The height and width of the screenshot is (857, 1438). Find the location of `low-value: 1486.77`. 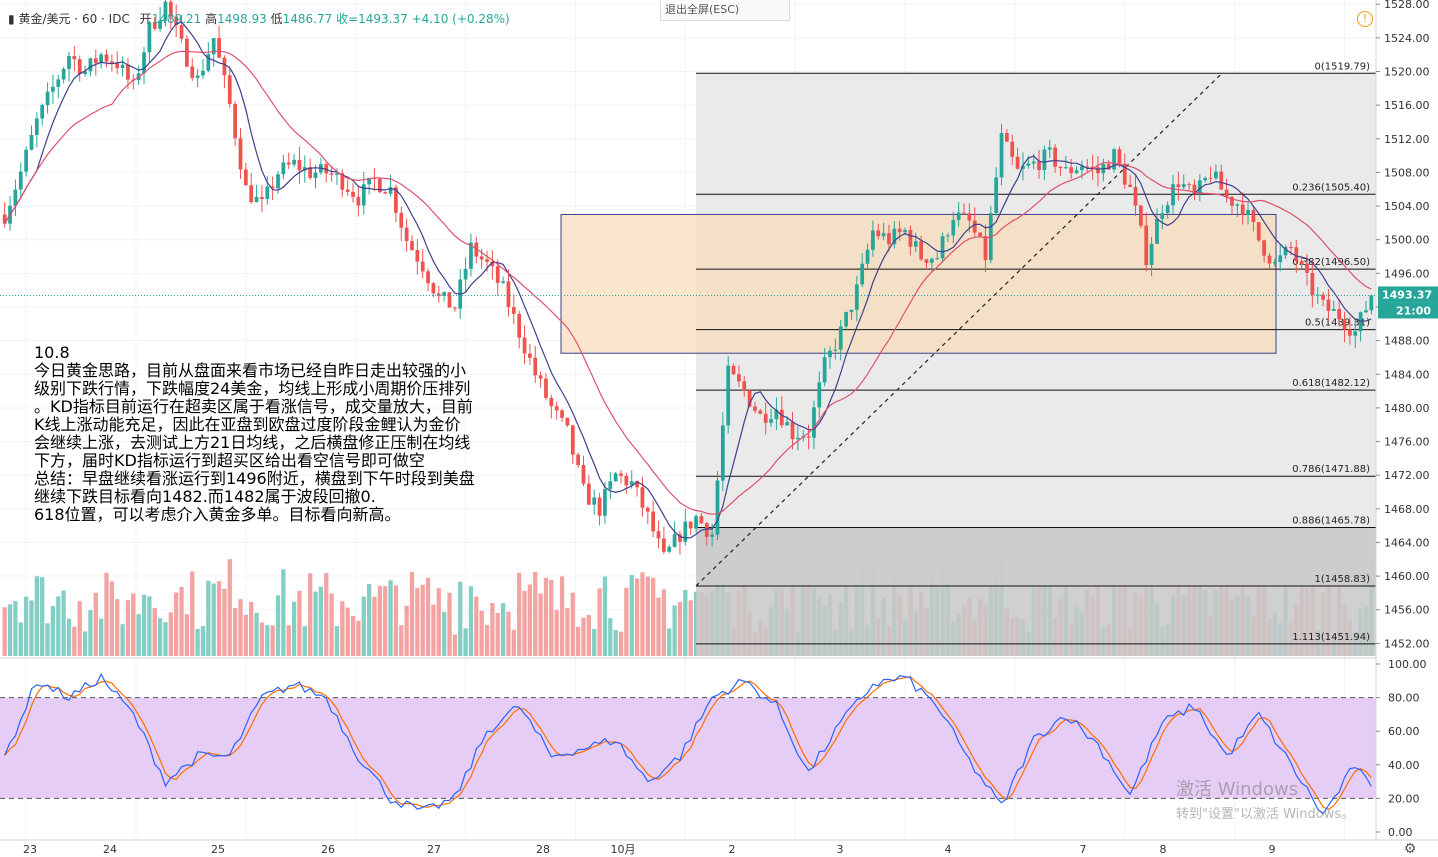

low-value: 1486.77 is located at coordinates (307, 19).